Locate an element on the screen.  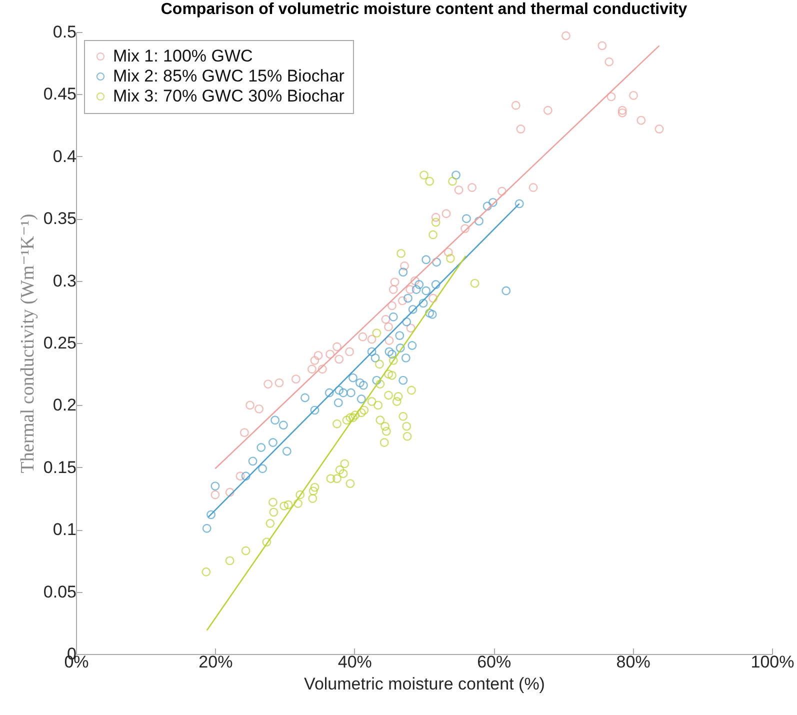
x-tick-label: 40% is located at coordinates (355, 662).